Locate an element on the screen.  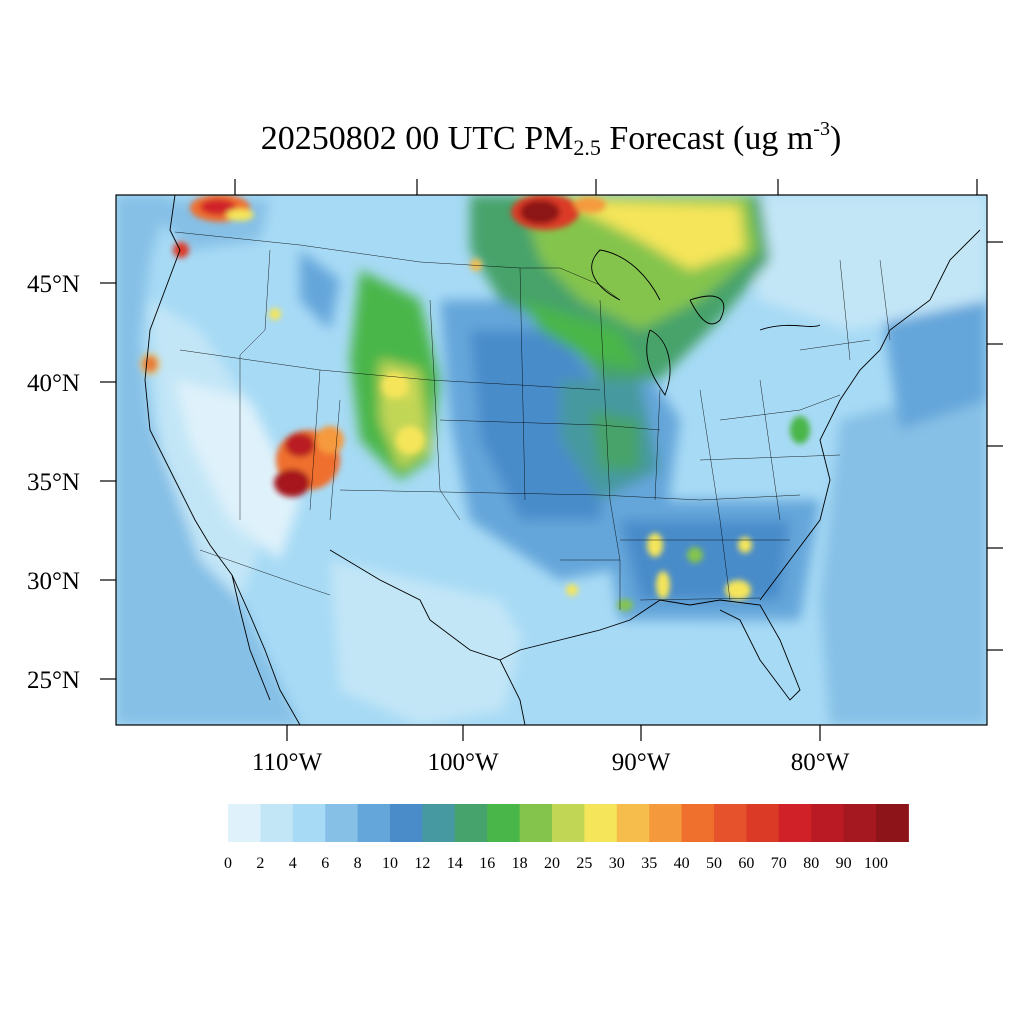
colorbar-label: 8 is located at coordinates (358, 863).